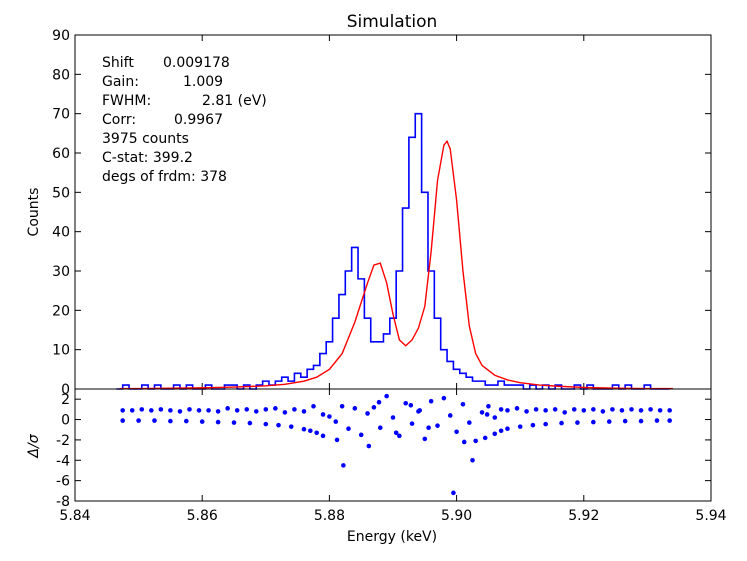  I want to click on x-tick-label: 5.84, so click(74, 516).